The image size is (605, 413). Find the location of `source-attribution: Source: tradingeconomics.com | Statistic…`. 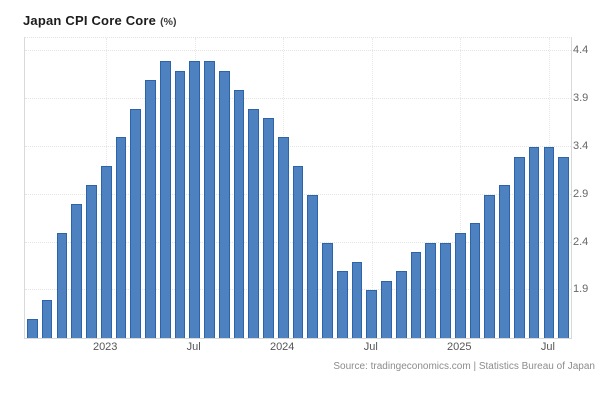

source-attribution: Source: tradingeconomics.com | Statistic… is located at coordinates (464, 366).